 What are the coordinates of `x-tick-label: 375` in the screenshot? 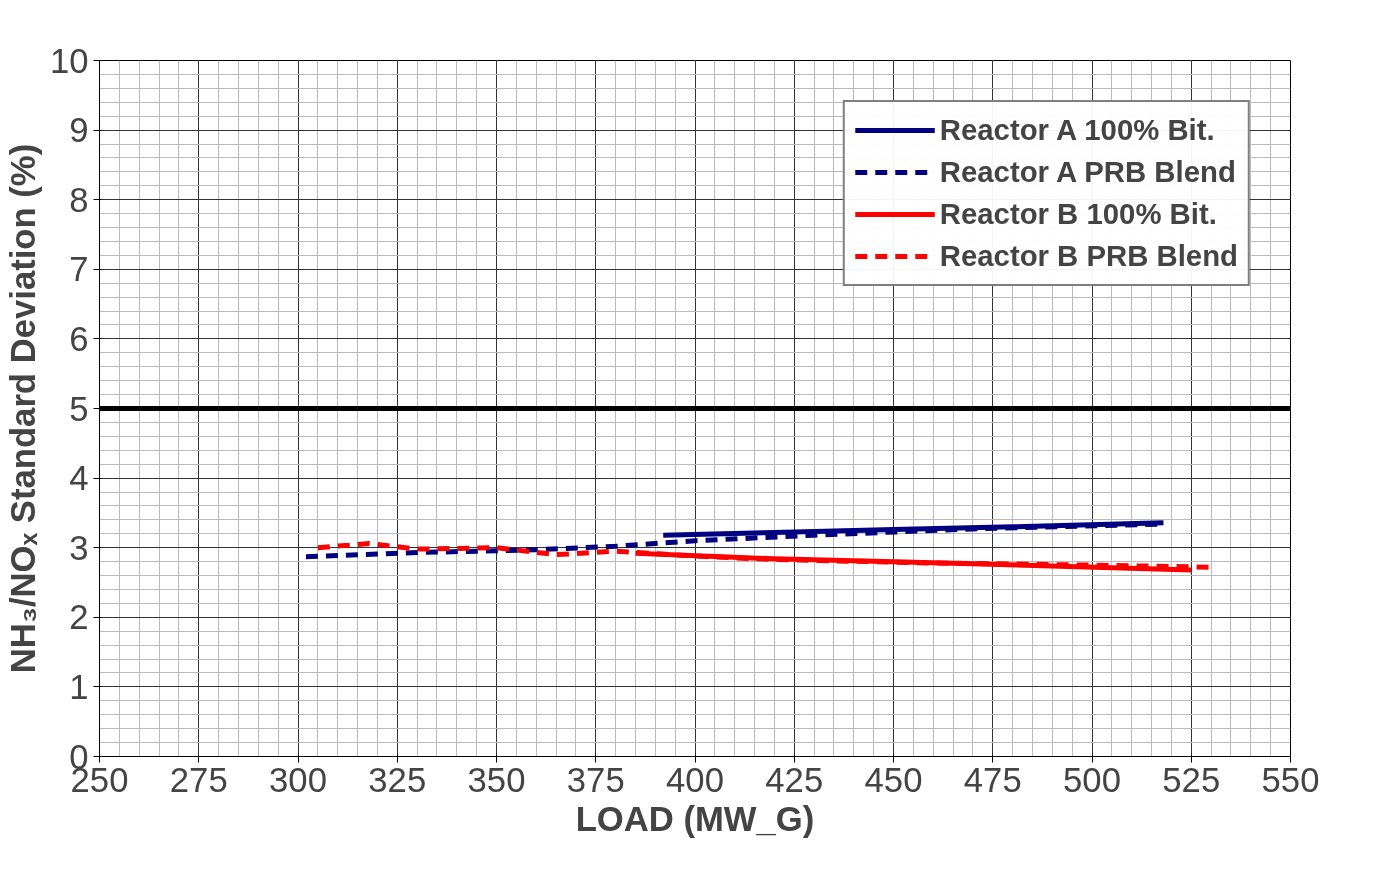 It's located at (595, 779).